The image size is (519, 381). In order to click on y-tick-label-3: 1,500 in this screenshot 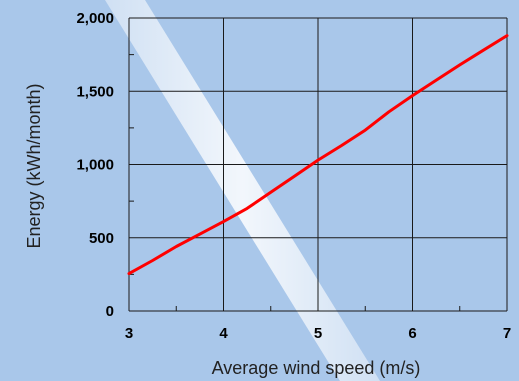, I will do `click(95, 91)`.